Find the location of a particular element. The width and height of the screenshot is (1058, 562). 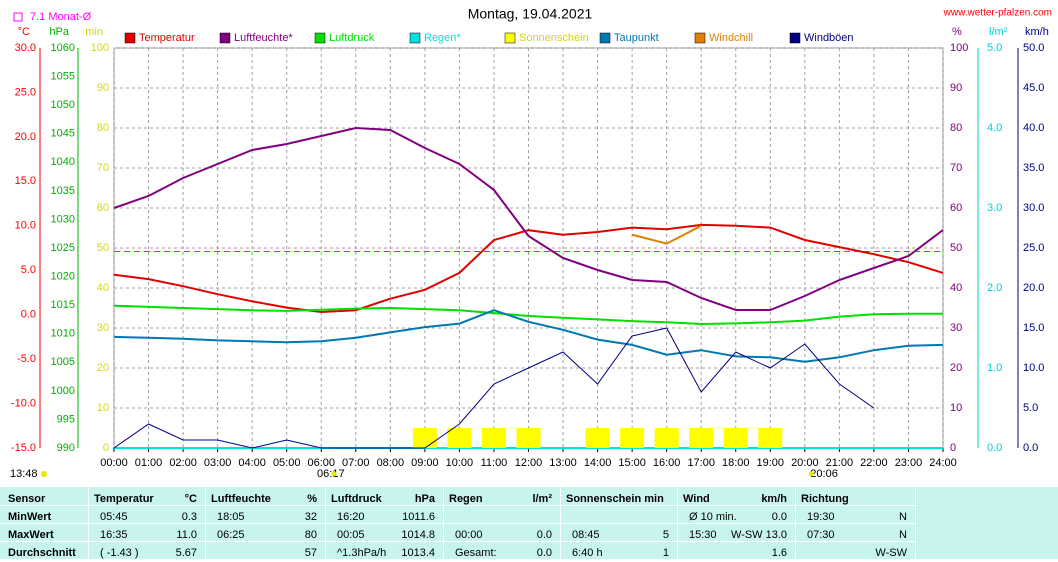

x-tick-label: 10:00 is located at coordinates (460, 463).